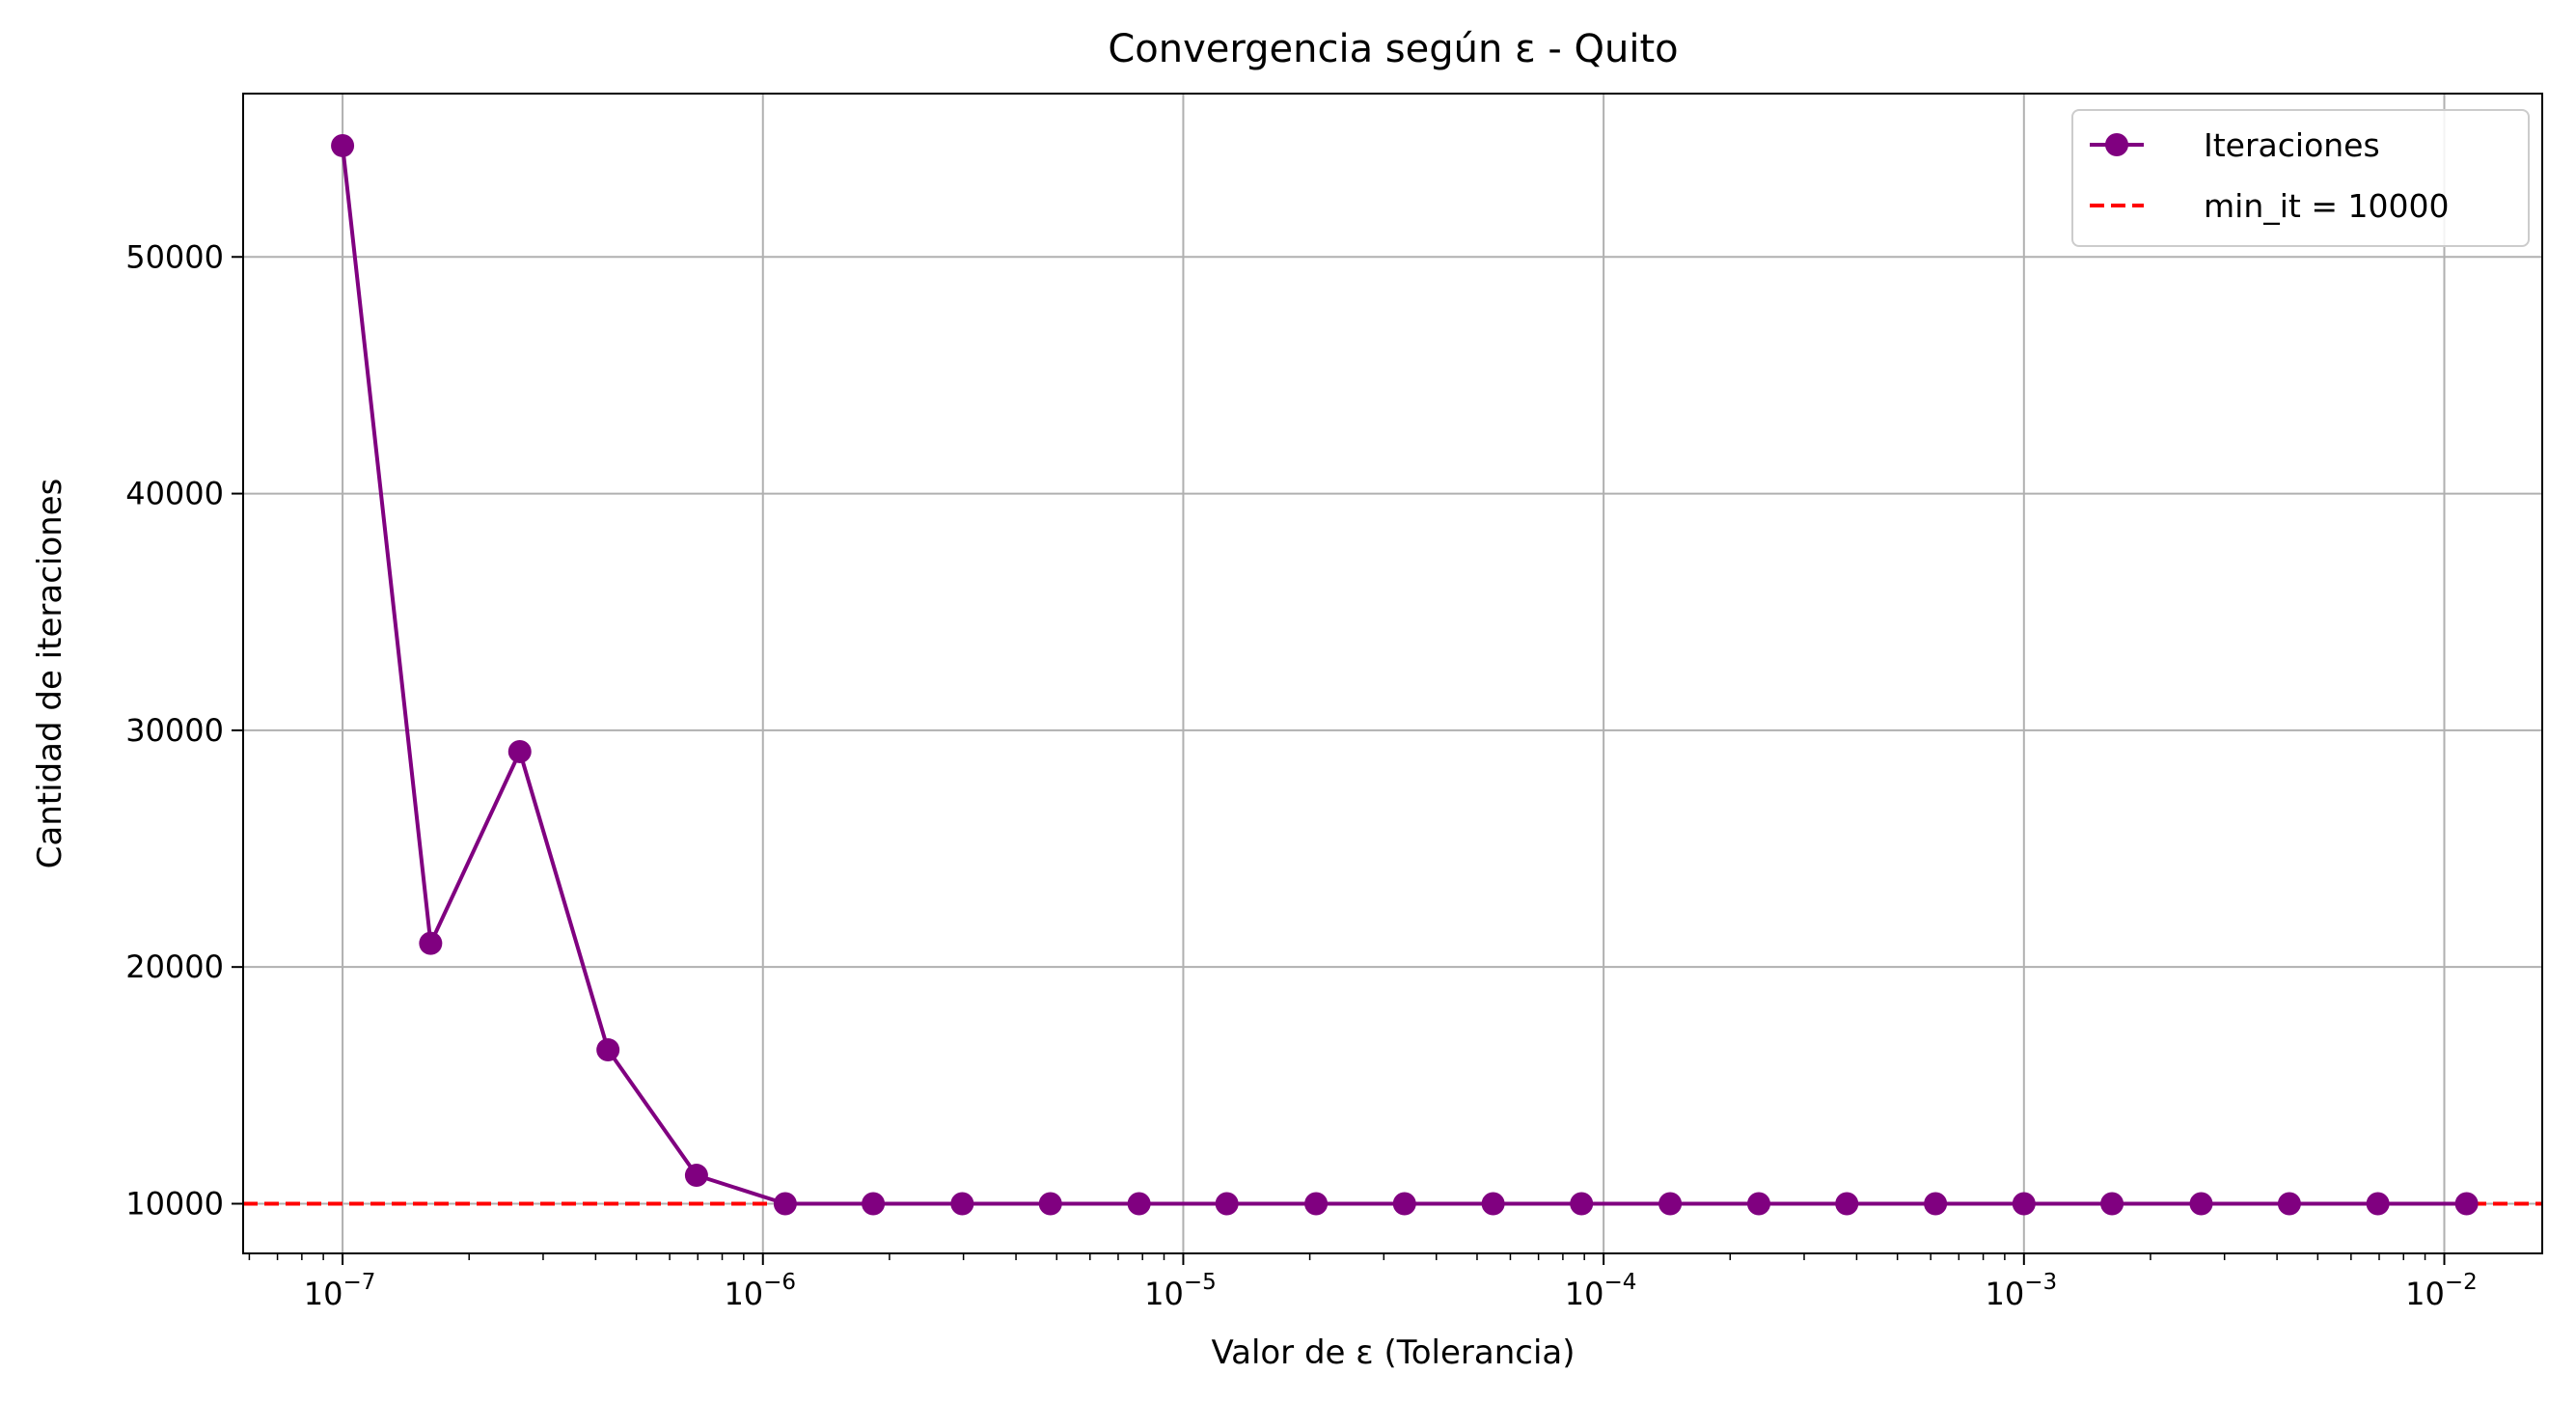  I want to click on y-tick-label: 40000, so click(174, 494).